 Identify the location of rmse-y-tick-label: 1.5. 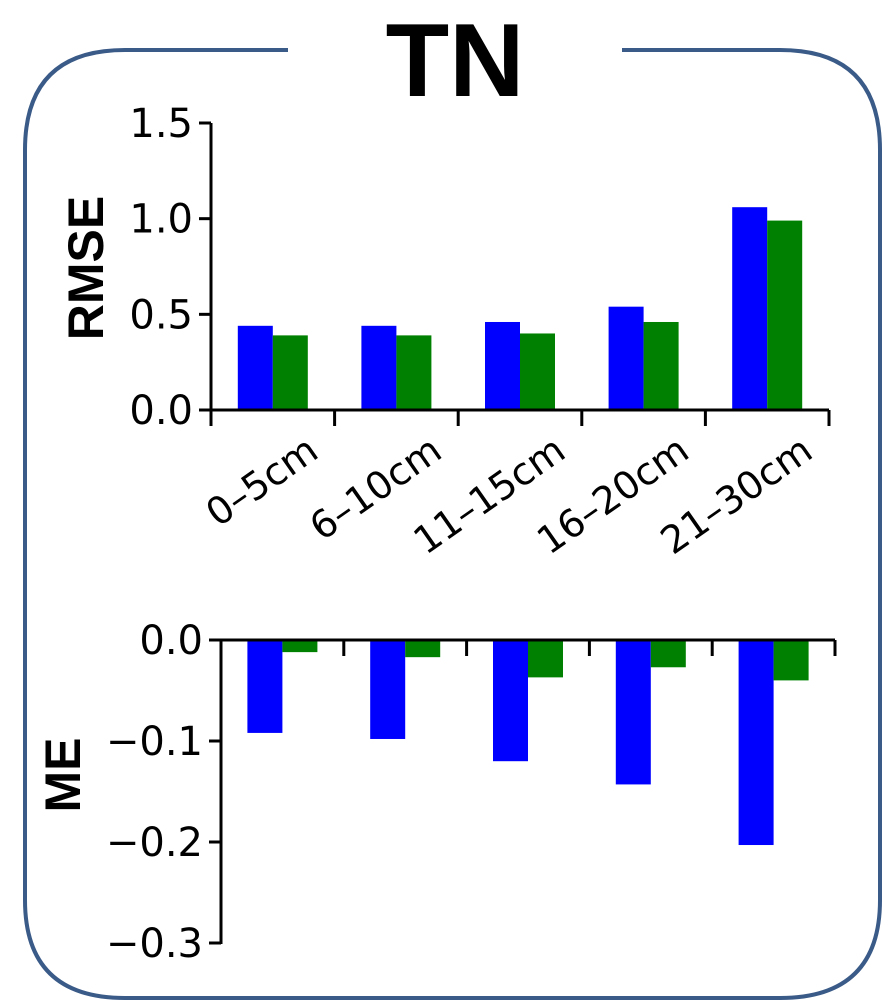
(161, 124).